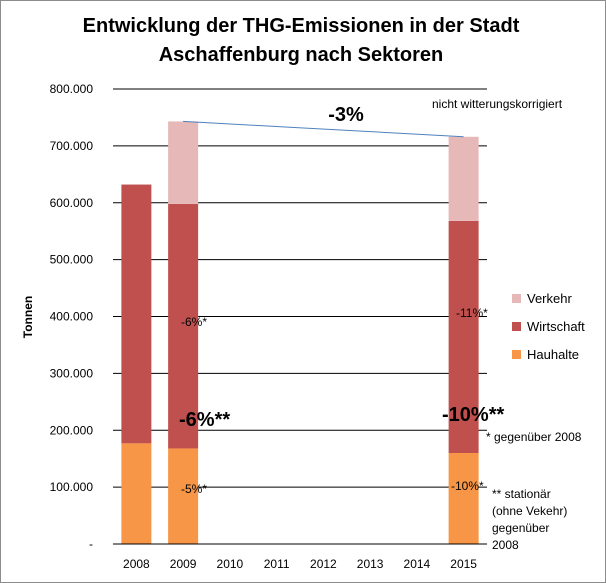 The width and height of the screenshot is (606, 583). I want to click on annotation-stationaer-2015: -10%**, so click(473, 415).